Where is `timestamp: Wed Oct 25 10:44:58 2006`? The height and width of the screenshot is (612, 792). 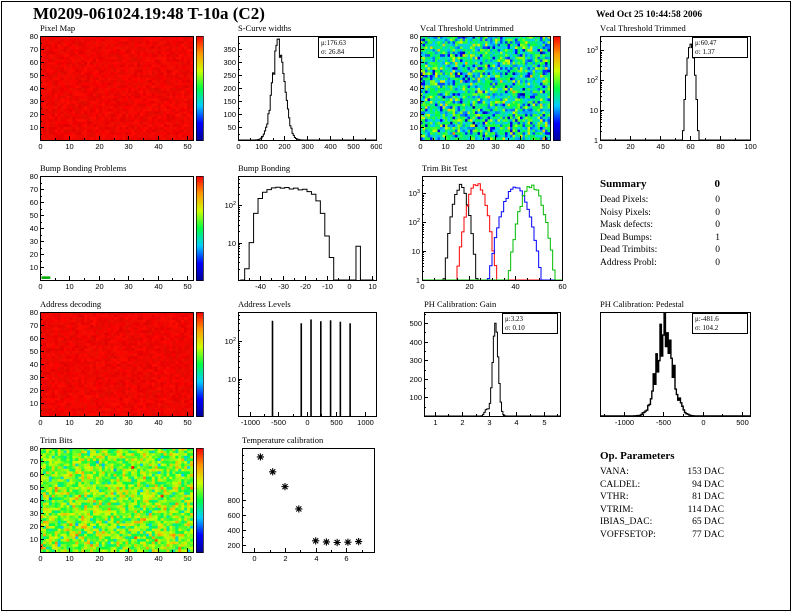
timestamp: Wed Oct 25 10:44:58 2006 is located at coordinates (649, 15).